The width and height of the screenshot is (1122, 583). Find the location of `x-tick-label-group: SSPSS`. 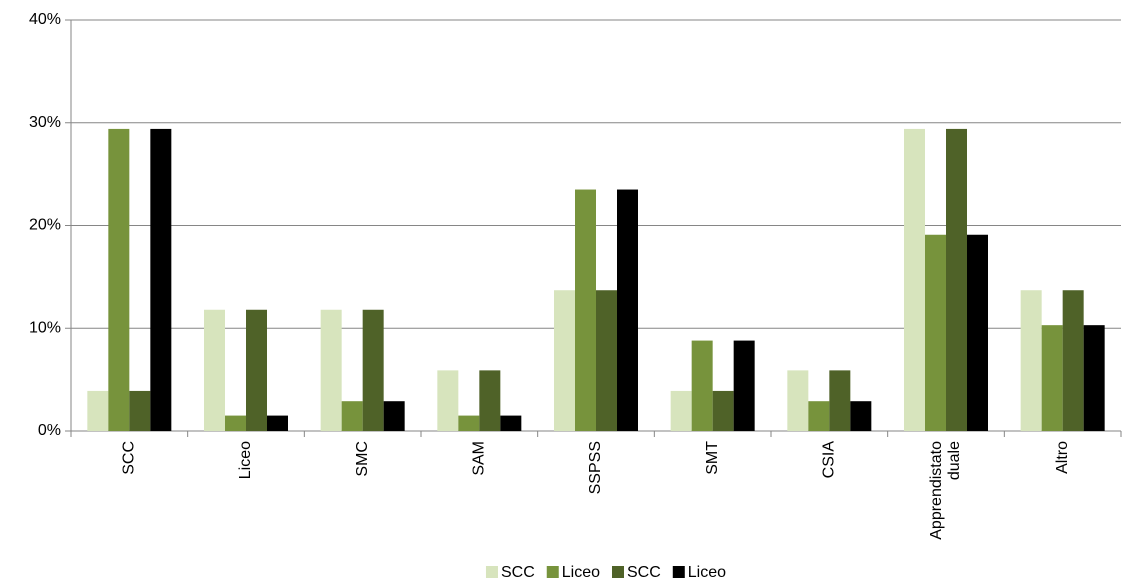

x-tick-label-group: SSPSS is located at coordinates (595, 467).